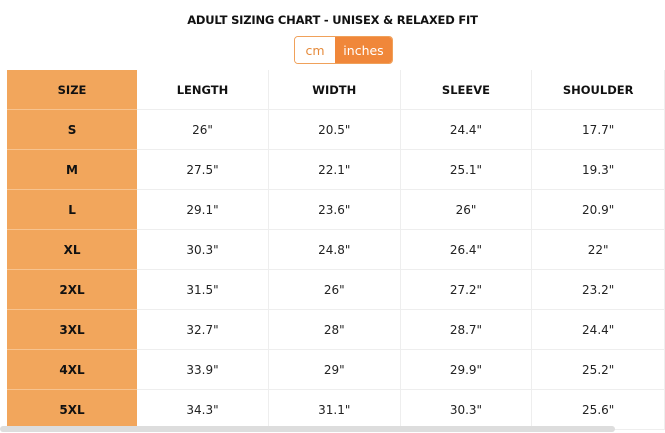  What do you see at coordinates (466, 329) in the screenshot?
I see `cell-sleeve: 28.7"` at bounding box center [466, 329].